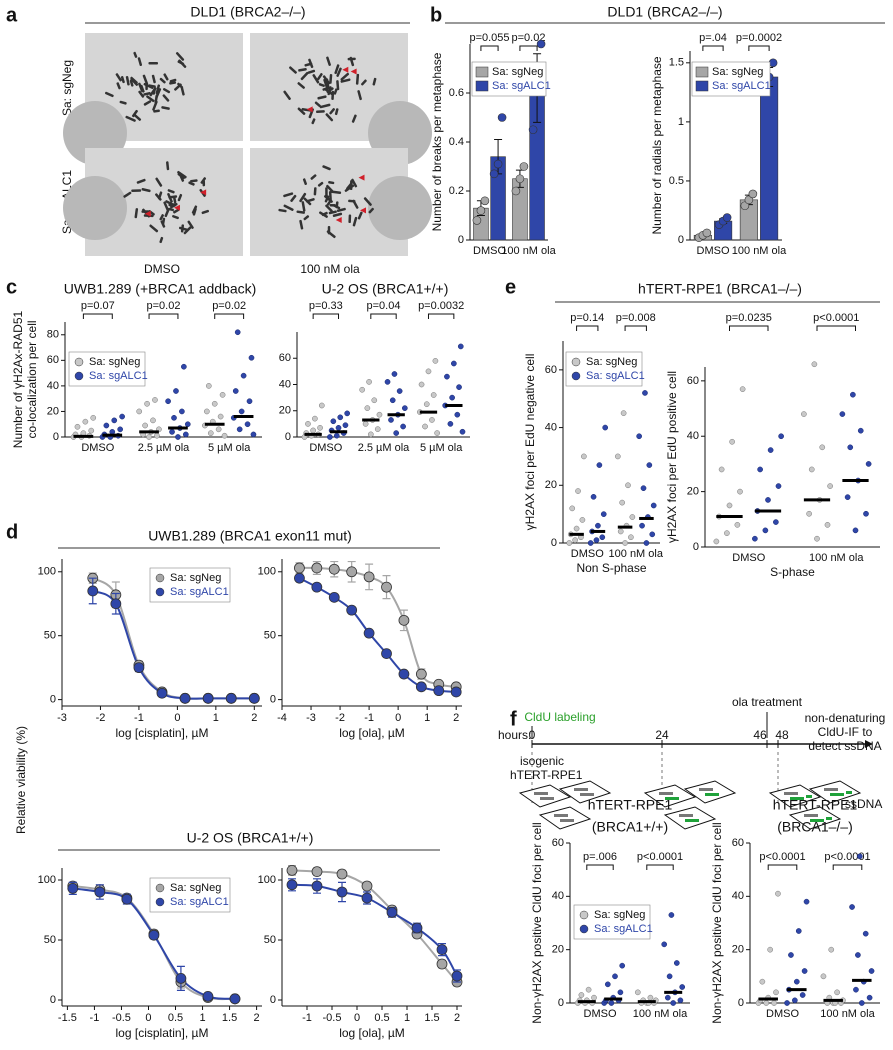  Describe the element at coordinates (510, 287) in the screenshot. I see `panel-label: e` at that location.